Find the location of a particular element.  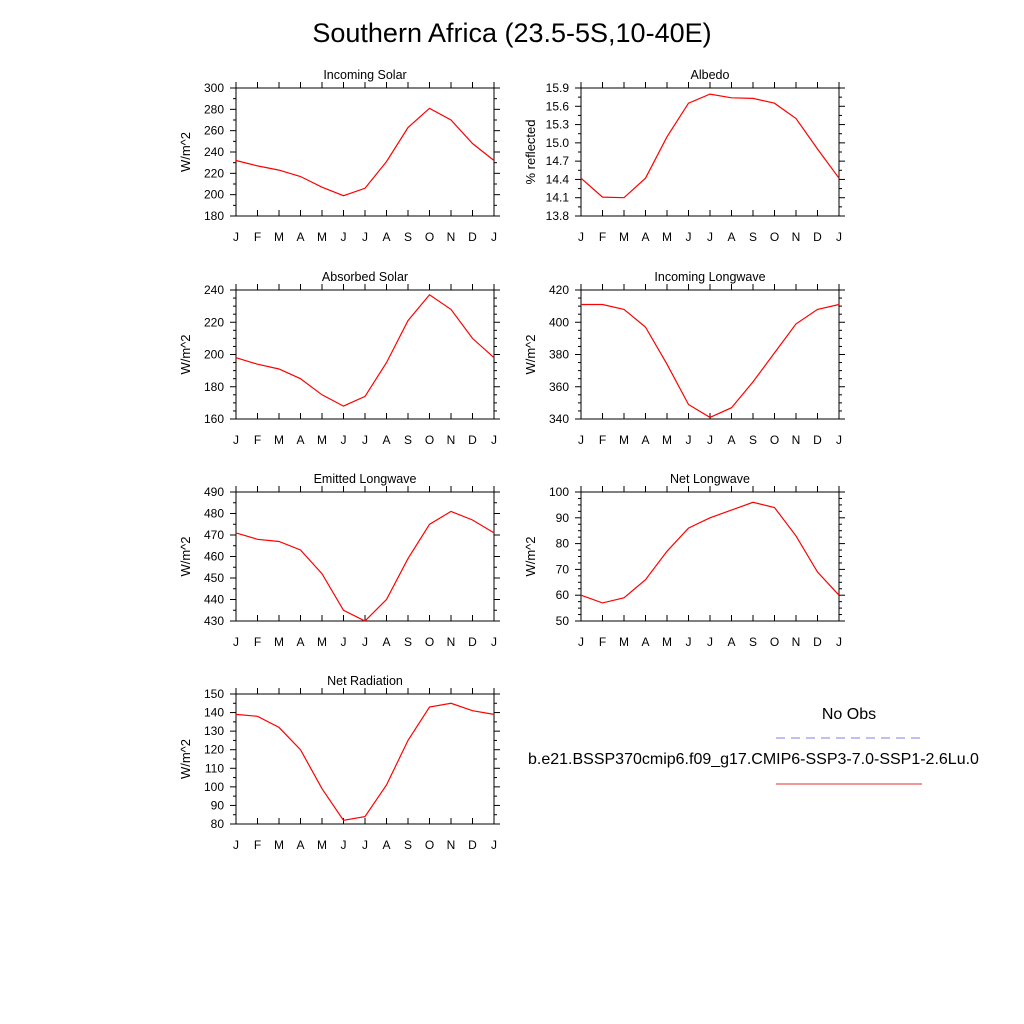

chart-title: Net Longwave is located at coordinates (710, 479).